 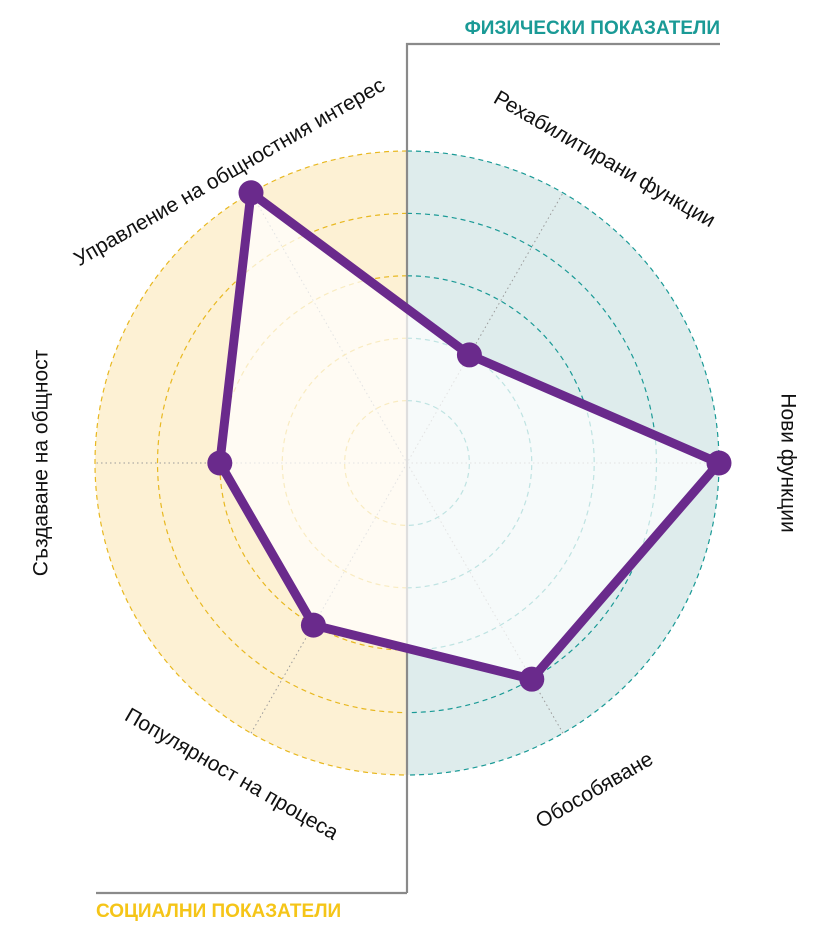 I want to click on axis-label-4: Създаване на общност, so click(x=41, y=462).